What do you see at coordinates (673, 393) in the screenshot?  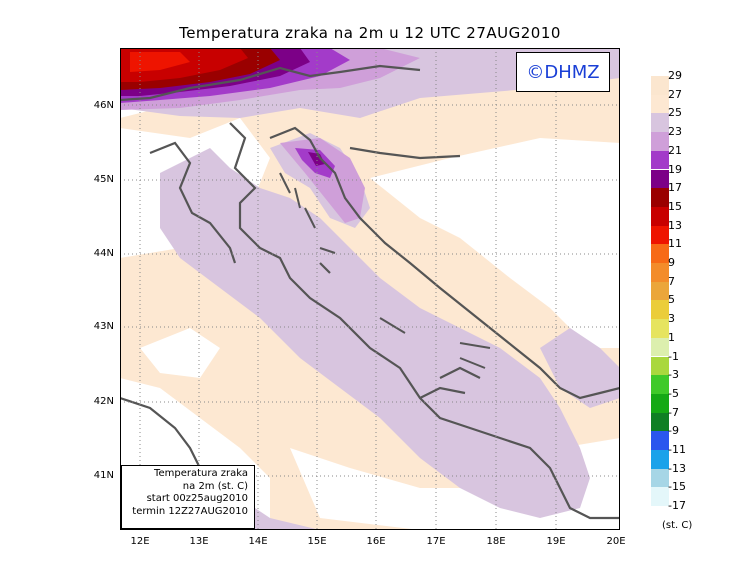 I see `legend-label: -5` at bounding box center [673, 393].